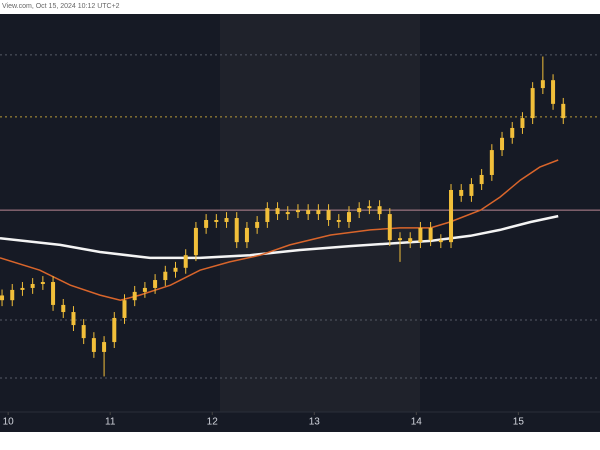  I want to click on moving-average-line, so click(279, 237).